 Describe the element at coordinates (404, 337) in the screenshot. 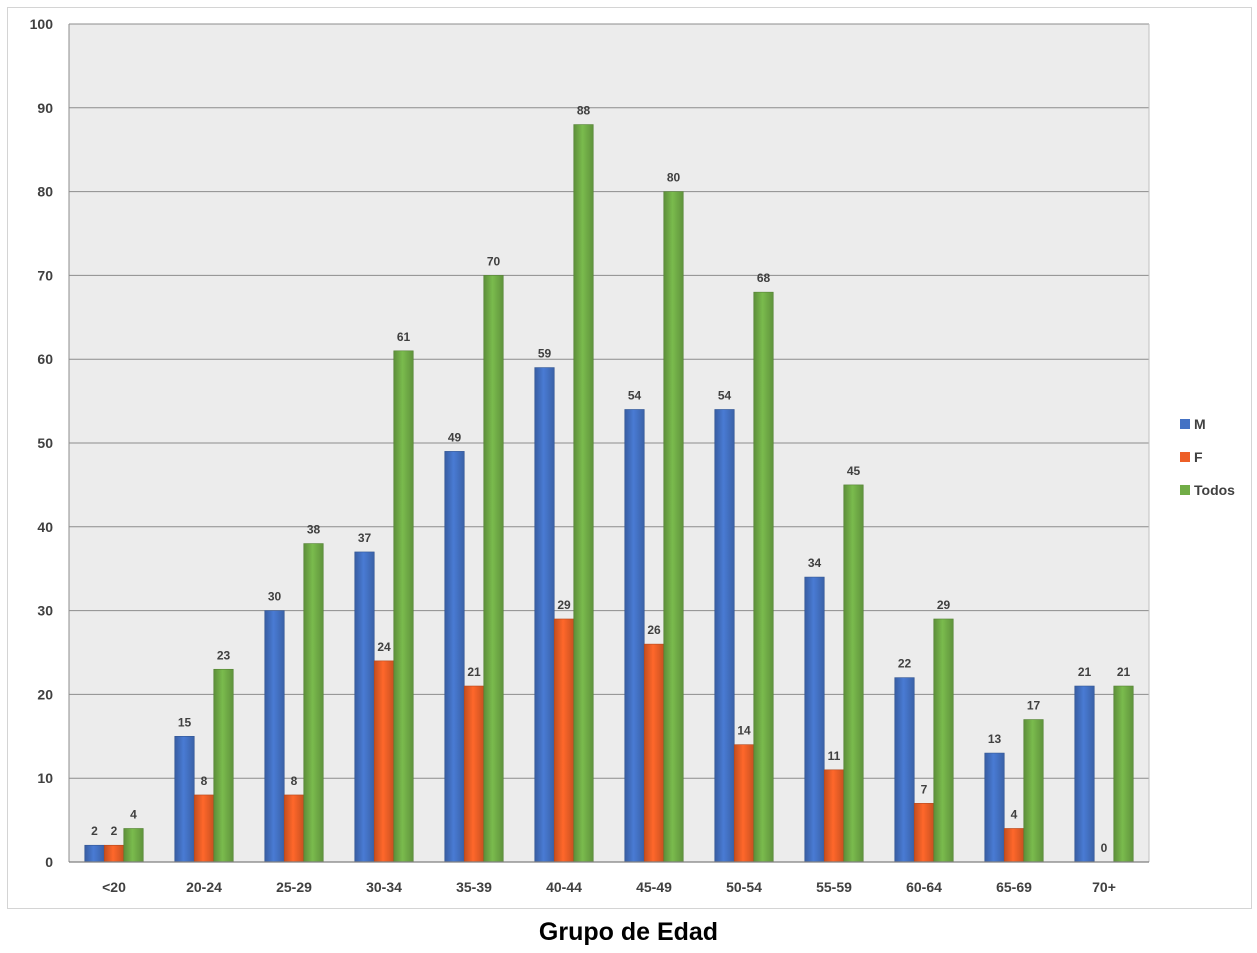

I see `data-label-todos-30-34: 61` at that location.